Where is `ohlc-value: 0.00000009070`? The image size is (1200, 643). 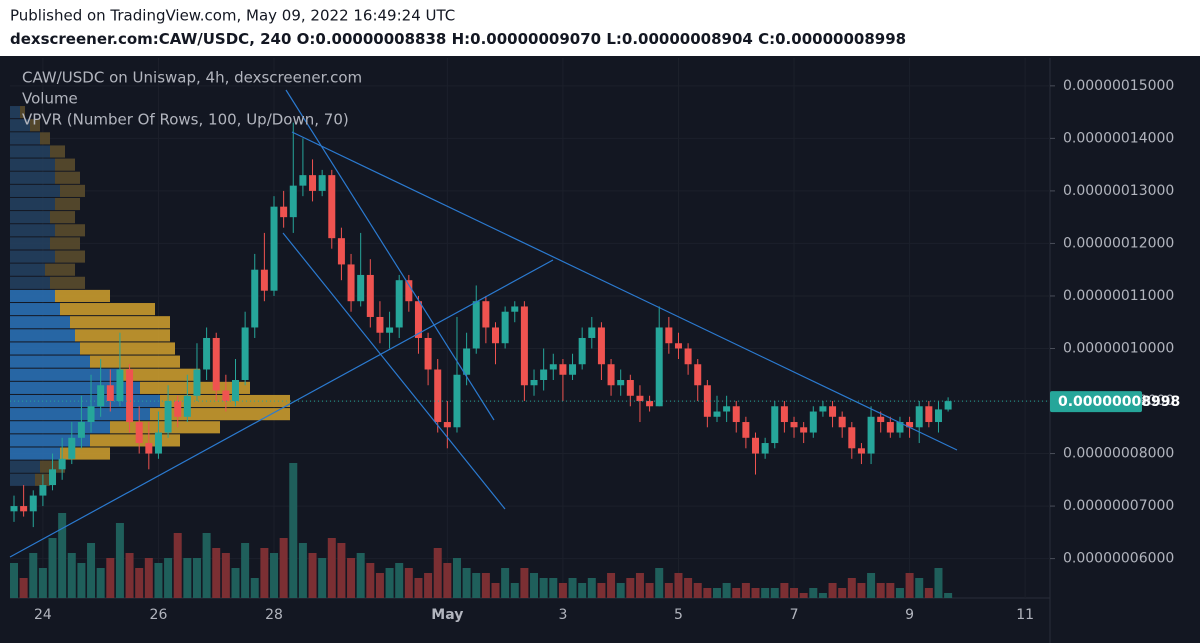
ohlc-value: 0.00000009070 is located at coordinates (535, 39).